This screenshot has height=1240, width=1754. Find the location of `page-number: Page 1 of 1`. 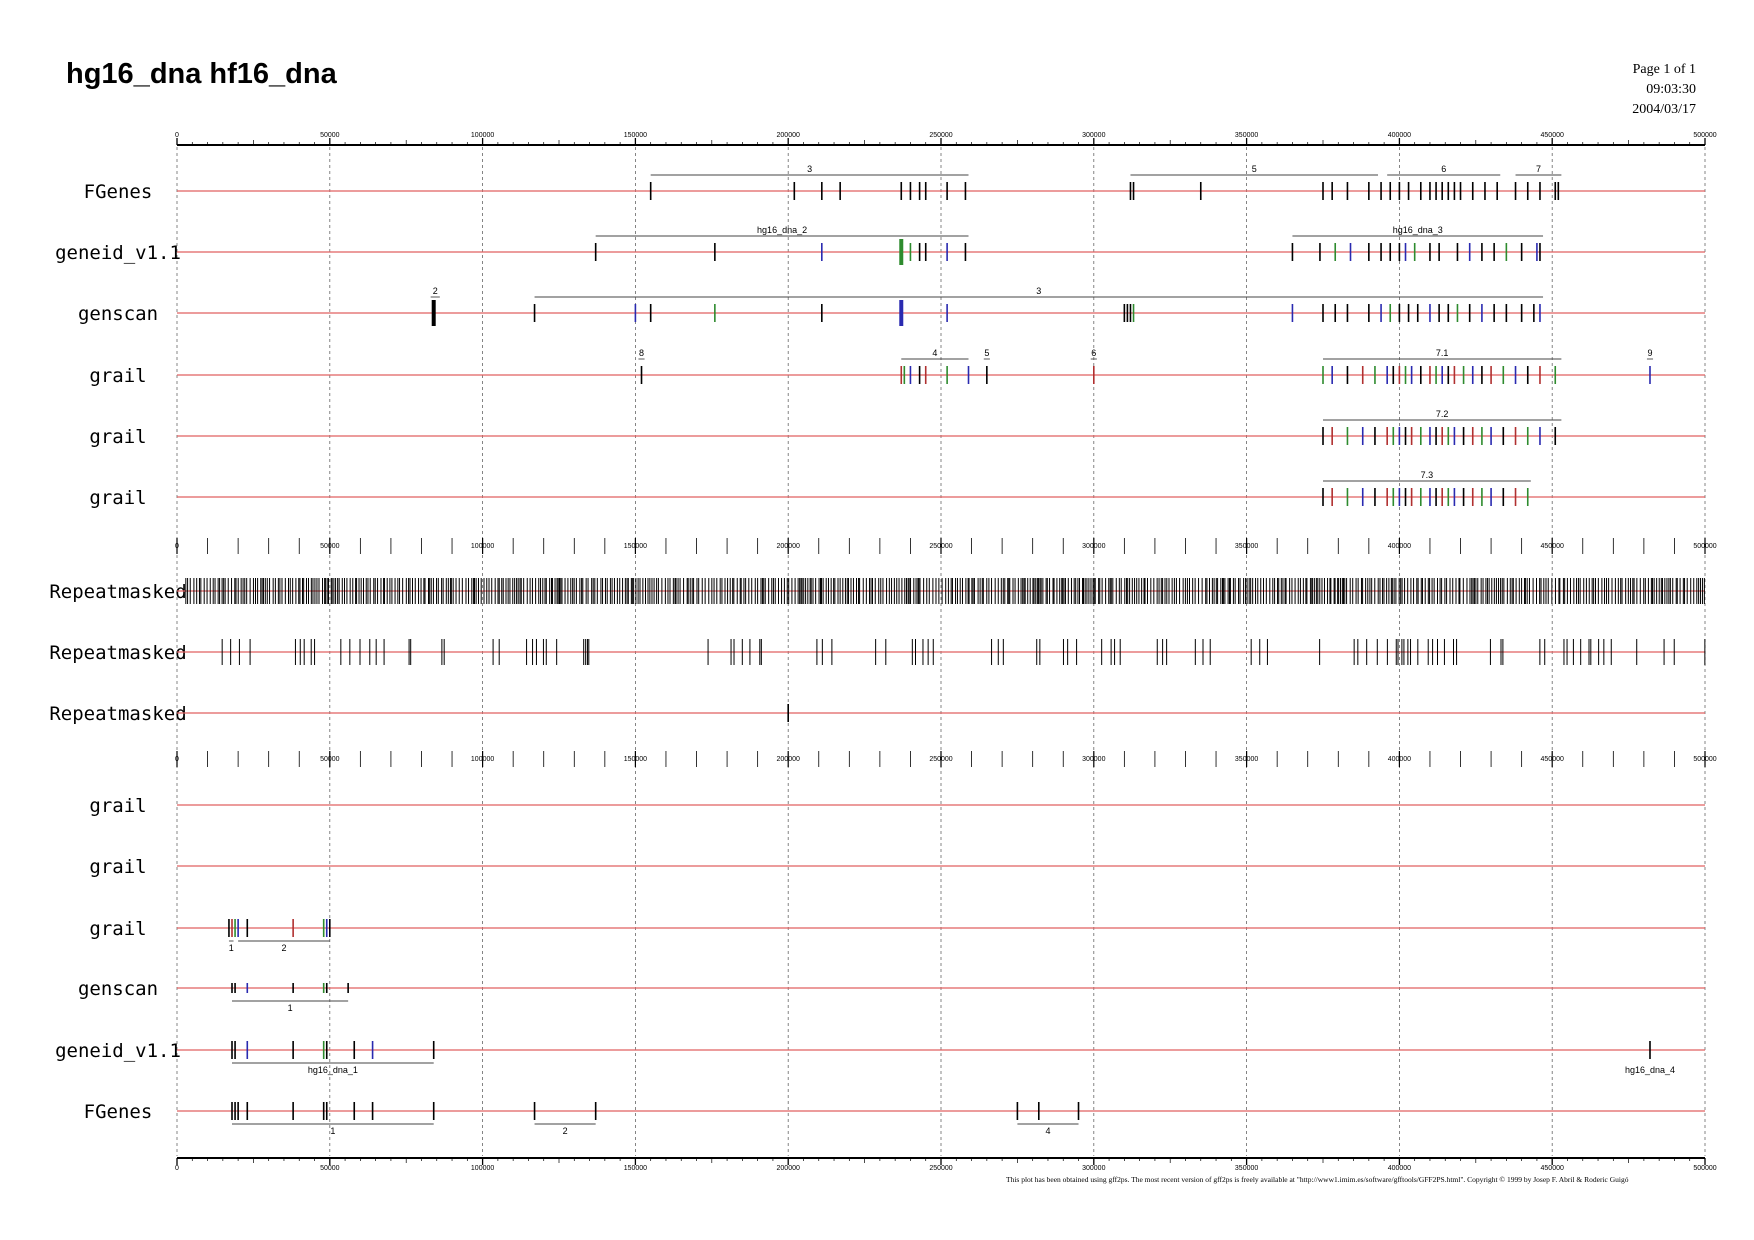

page-number: Page 1 of 1 is located at coordinates (1664, 69).